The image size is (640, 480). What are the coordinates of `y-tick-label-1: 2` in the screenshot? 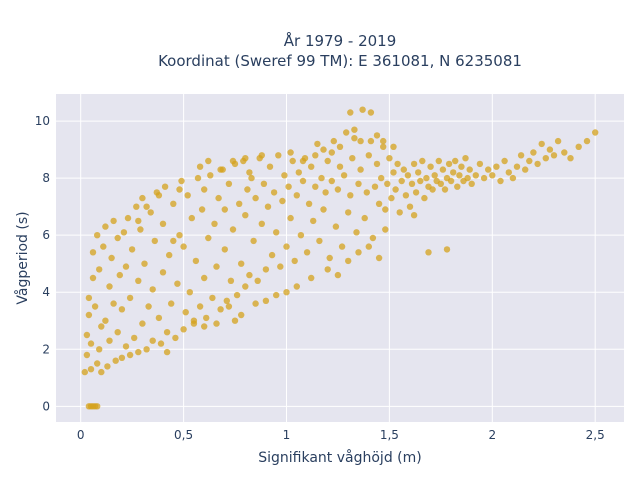 It's located at (46, 349).